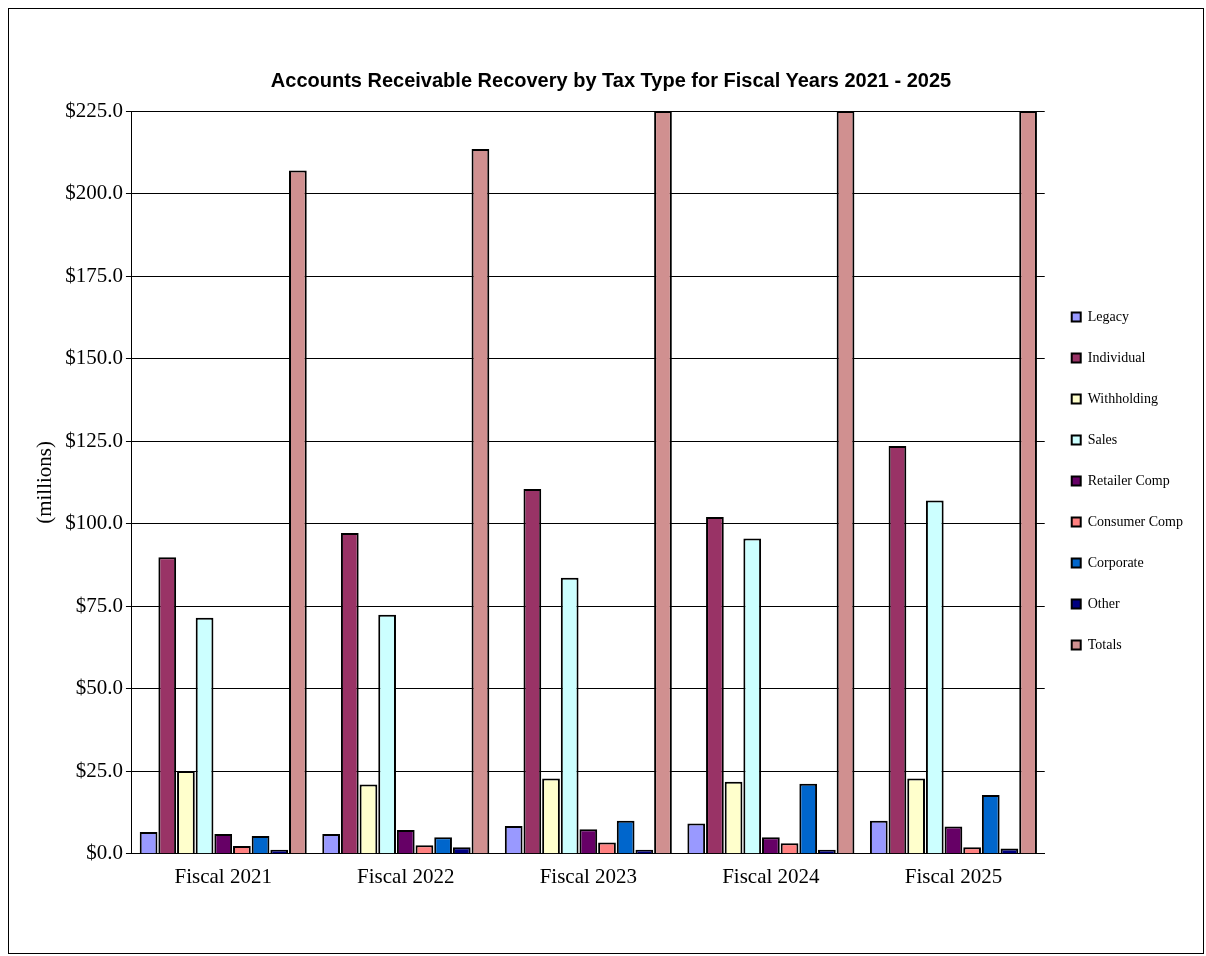 The image size is (1206, 956). Describe the element at coordinates (1104, 644) in the screenshot. I see `legend-label: Totals` at that location.